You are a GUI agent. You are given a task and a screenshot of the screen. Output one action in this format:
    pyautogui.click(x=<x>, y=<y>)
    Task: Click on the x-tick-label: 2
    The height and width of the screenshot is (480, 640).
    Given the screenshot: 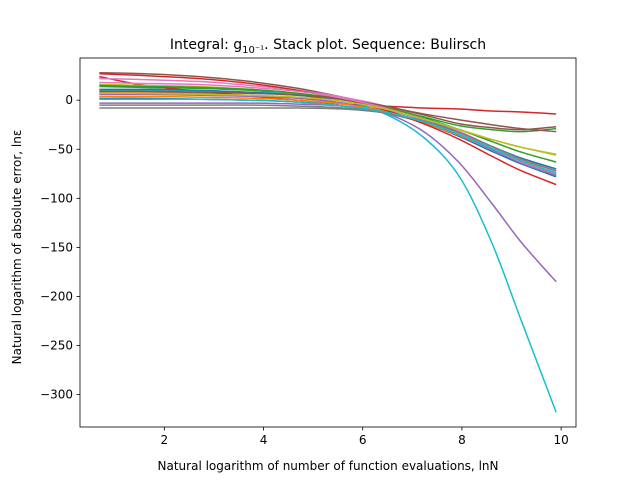 What is the action you would take?
    pyautogui.click(x=164, y=440)
    